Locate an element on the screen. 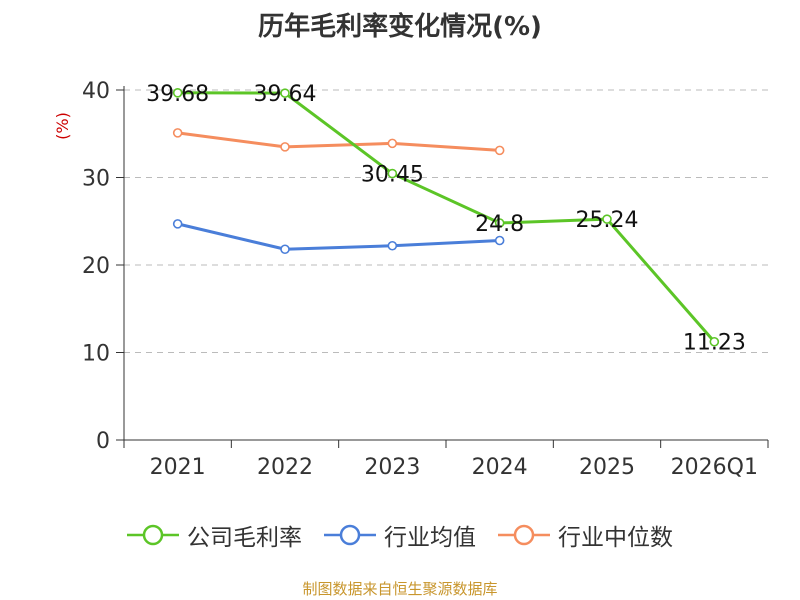  y-axis-label: (%) is located at coordinates (62, 126).